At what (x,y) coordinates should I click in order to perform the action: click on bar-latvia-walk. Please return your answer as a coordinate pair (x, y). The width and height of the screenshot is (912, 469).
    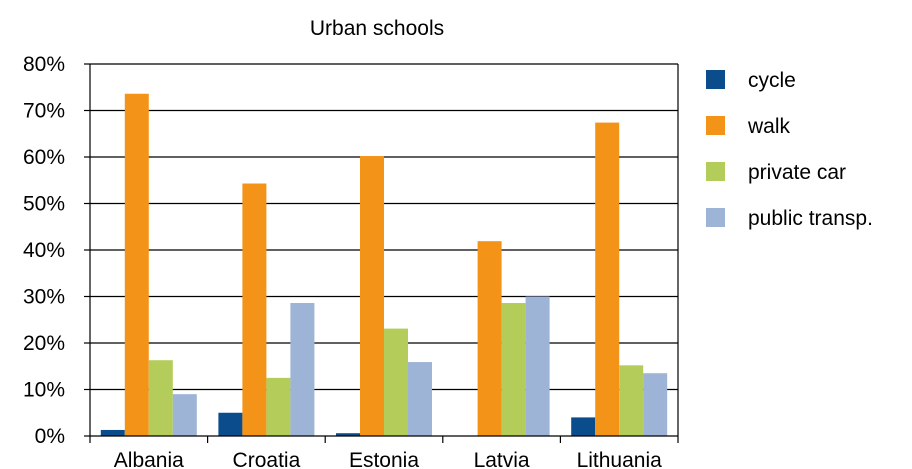
    Looking at the image, I should click on (489, 338).